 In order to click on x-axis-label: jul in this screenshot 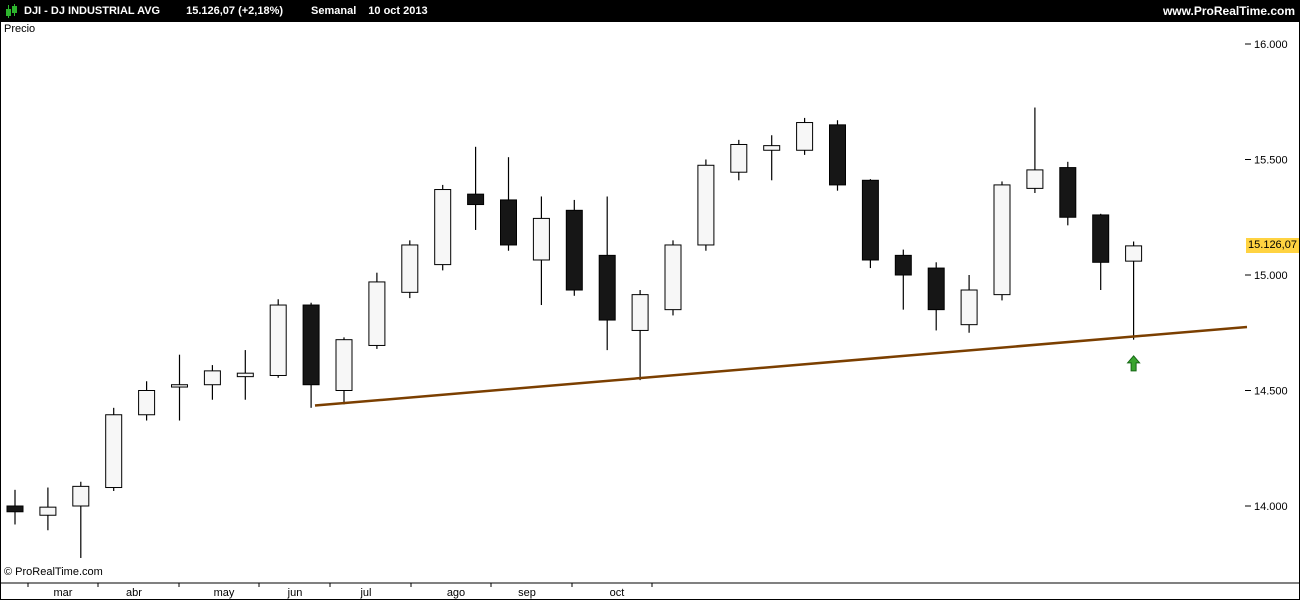, I will do `click(365, 593)`.